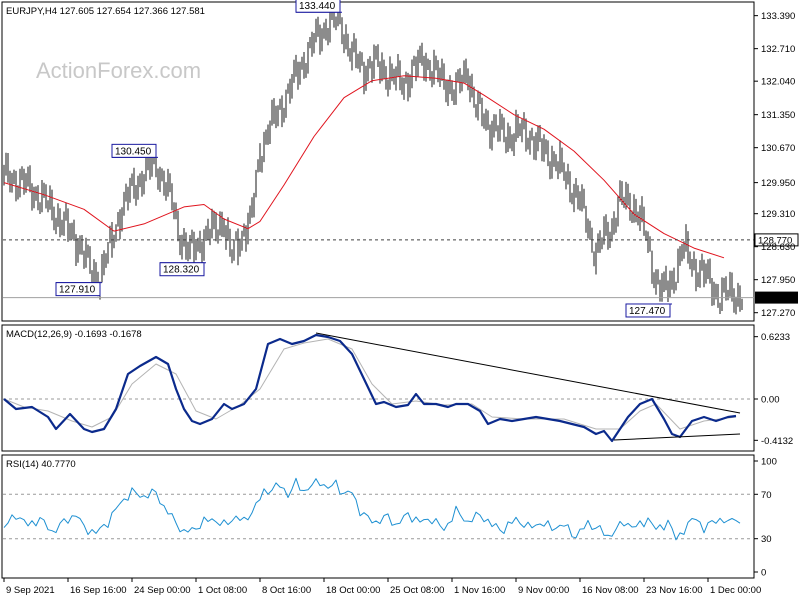 Image resolution: width=800 pixels, height=600 pixels. Describe the element at coordinates (766, 495) in the screenshot. I see `rsi-axis-label: 70` at that location.